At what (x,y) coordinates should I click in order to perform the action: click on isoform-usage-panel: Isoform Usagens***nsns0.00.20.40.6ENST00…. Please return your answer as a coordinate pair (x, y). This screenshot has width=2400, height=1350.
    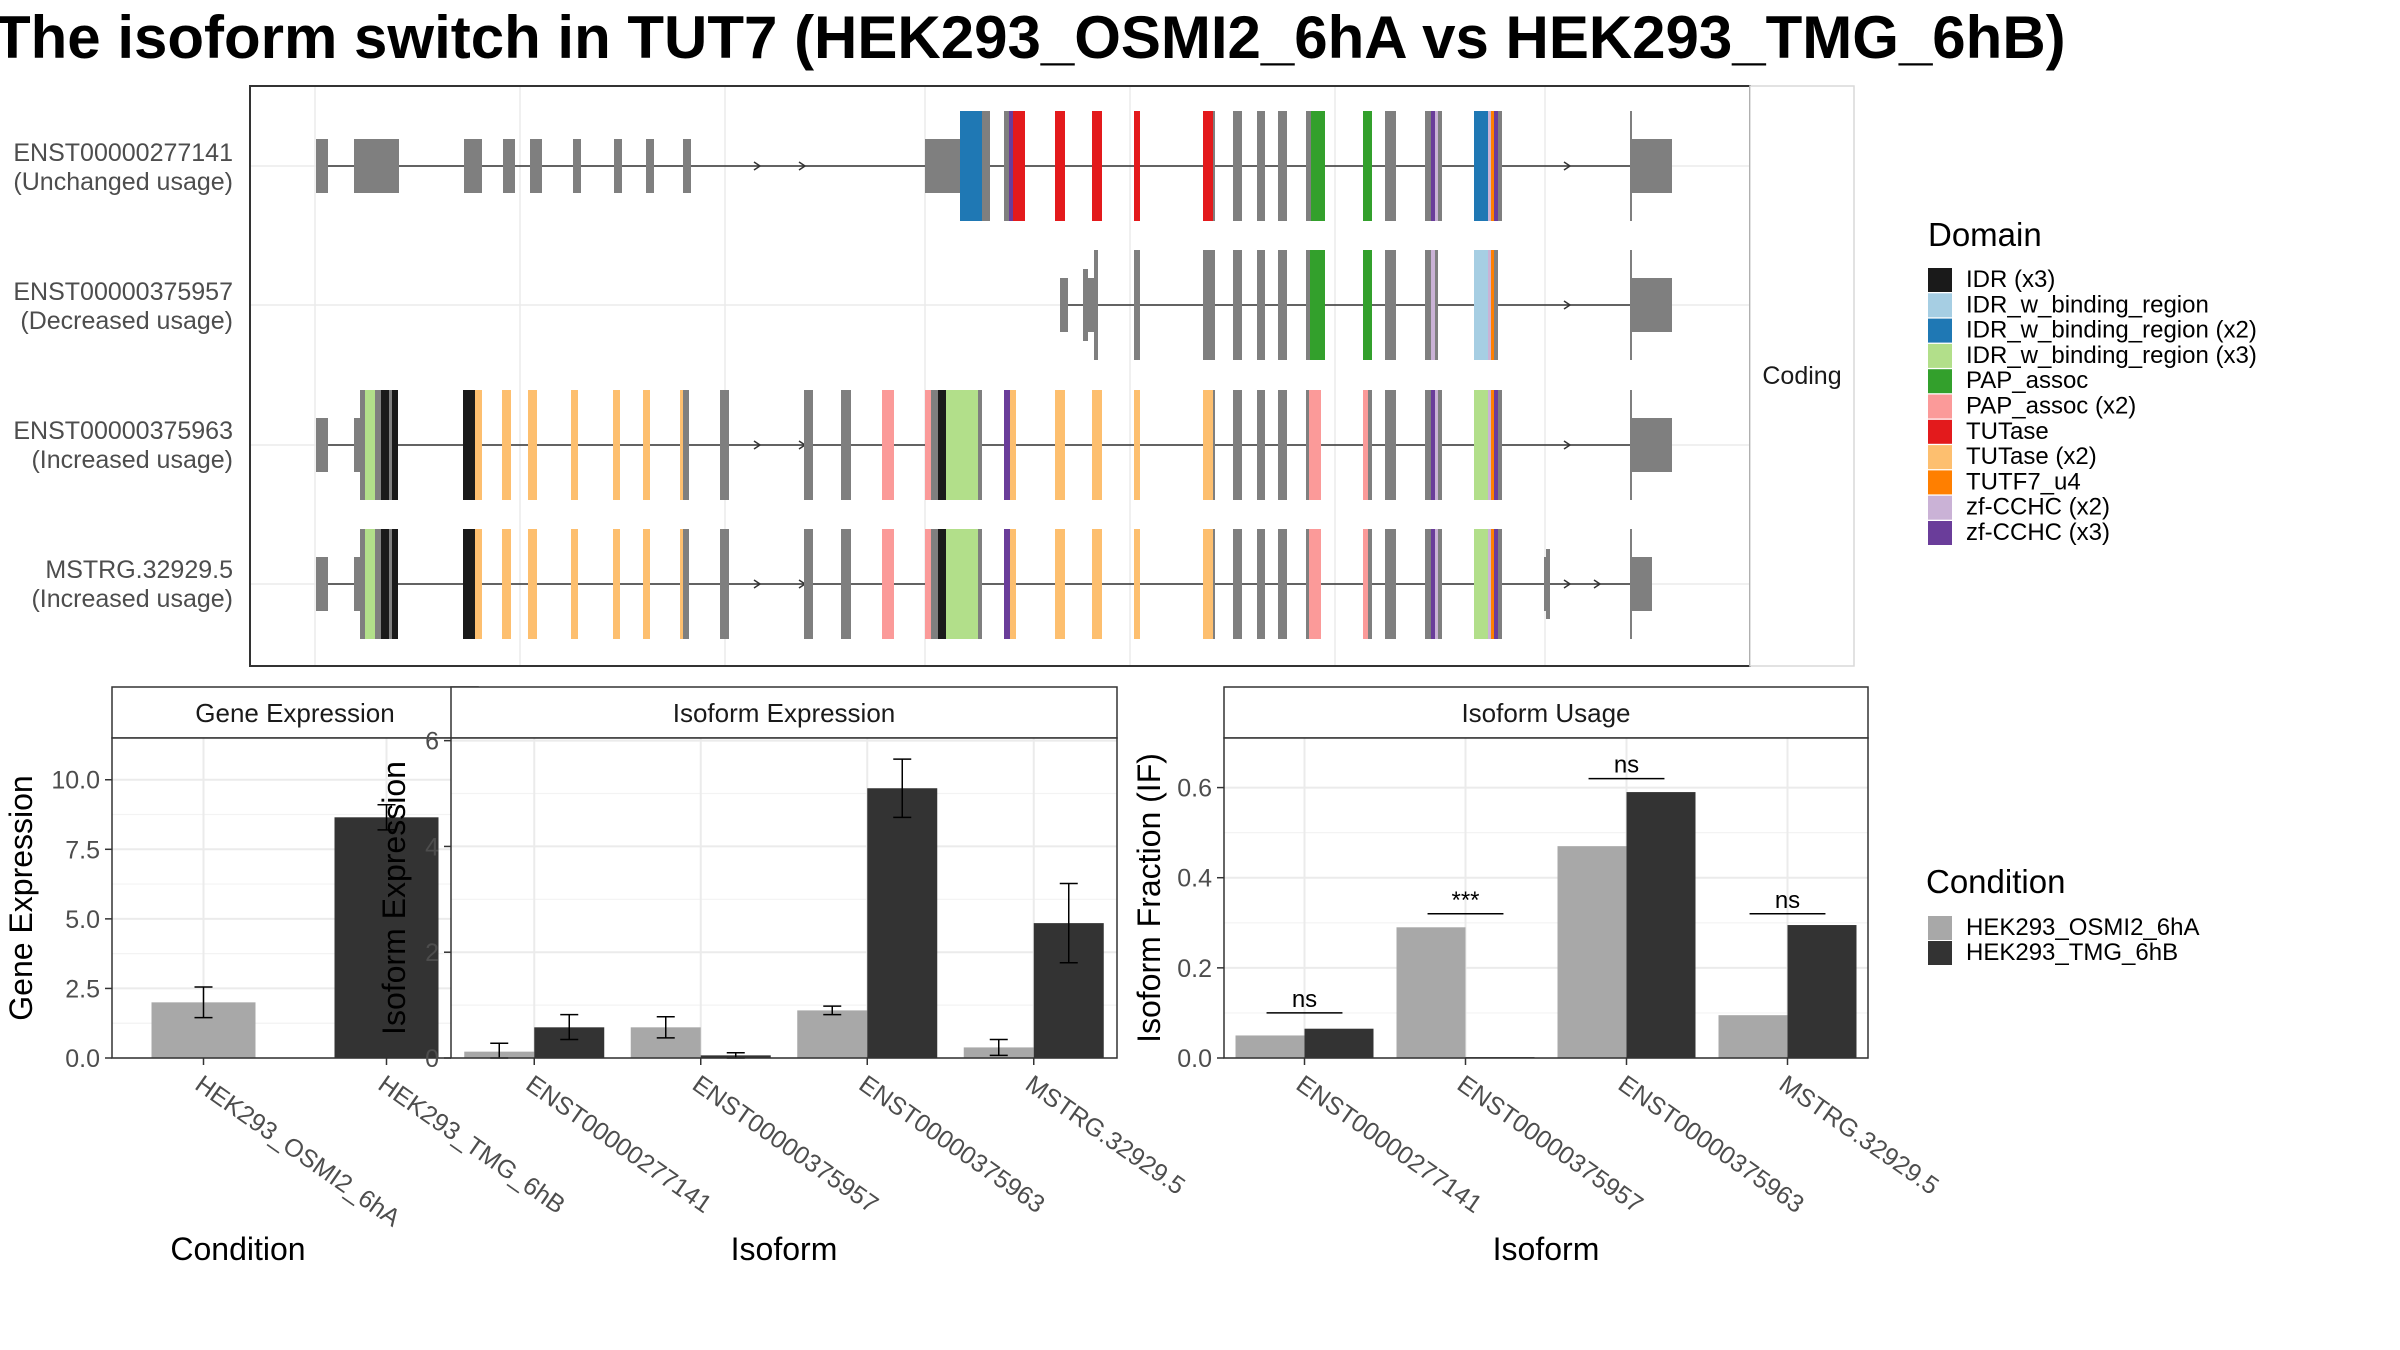
    Looking at the image, I should click on (1537, 976).